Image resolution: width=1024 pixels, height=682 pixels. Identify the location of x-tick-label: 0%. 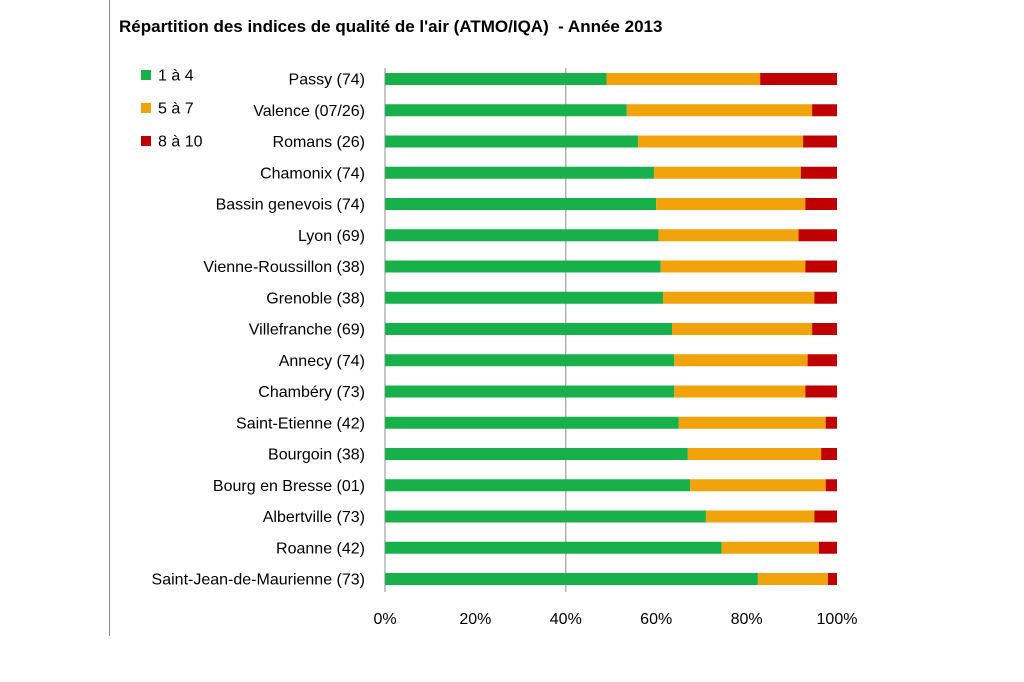
(384, 619).